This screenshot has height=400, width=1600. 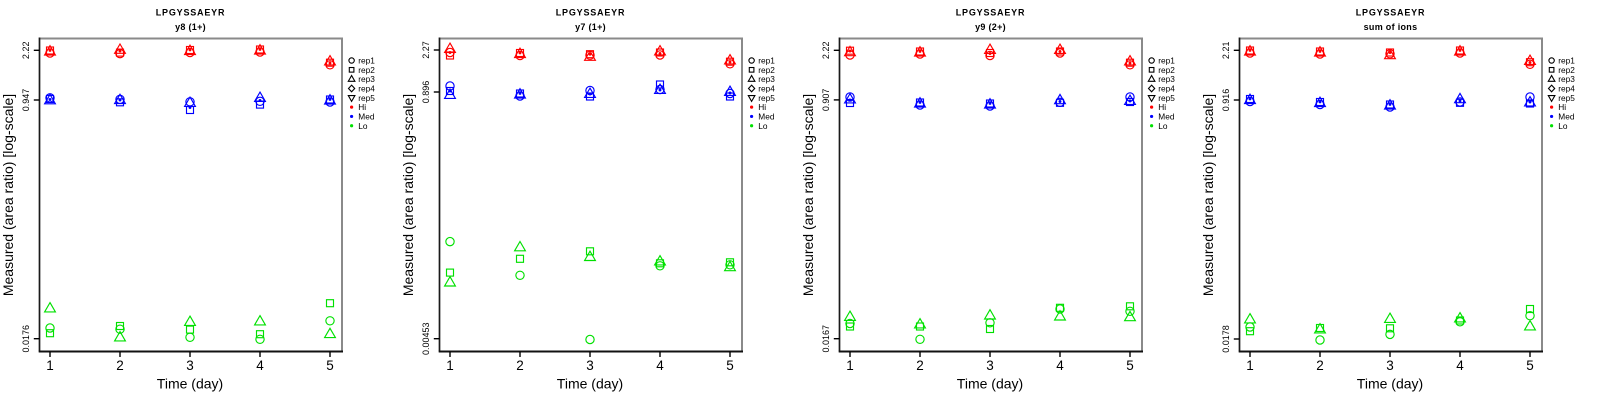 What do you see at coordinates (190, 27) in the screenshot?
I see `svg-text: y8 (1+)` at bounding box center [190, 27].